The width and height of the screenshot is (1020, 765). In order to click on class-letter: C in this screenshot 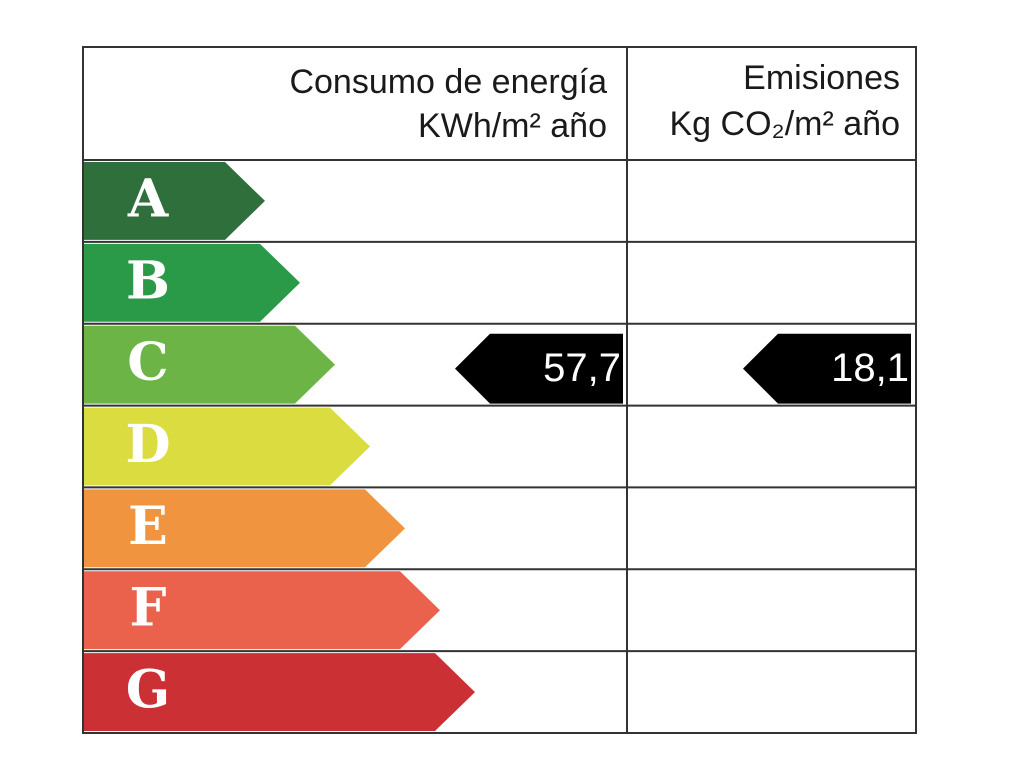, I will do `click(147, 362)`.